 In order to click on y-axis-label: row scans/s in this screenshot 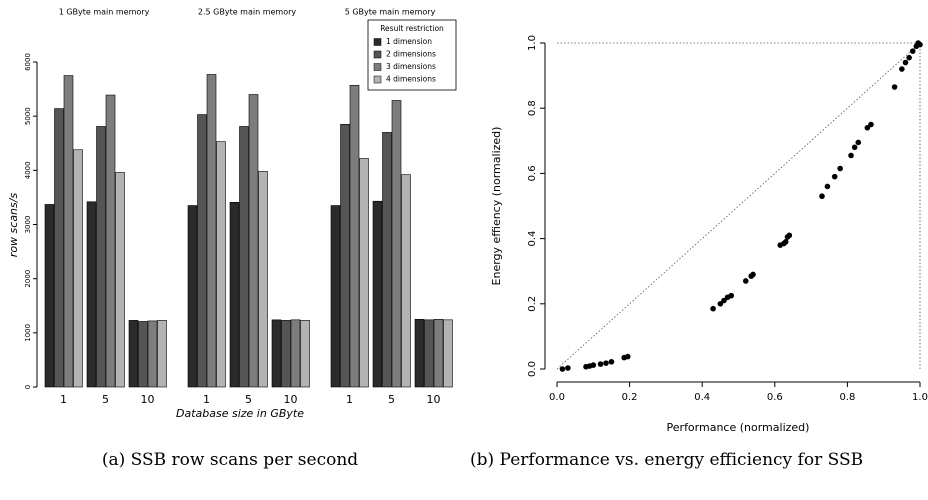, I will do `click(13, 225)`.